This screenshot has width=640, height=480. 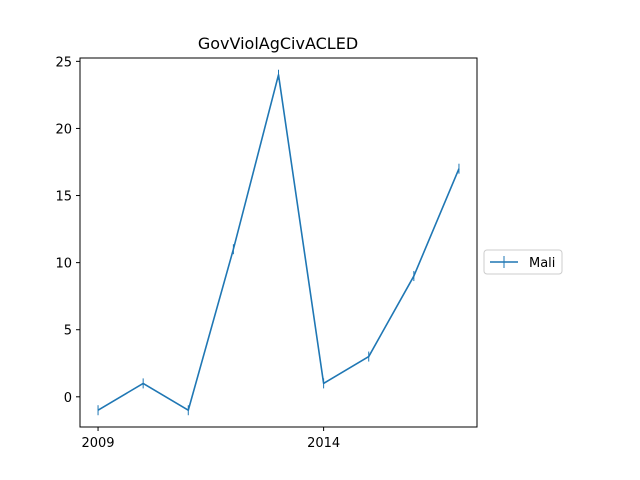 I want to click on y-tick-label: 10, so click(x=63, y=264).